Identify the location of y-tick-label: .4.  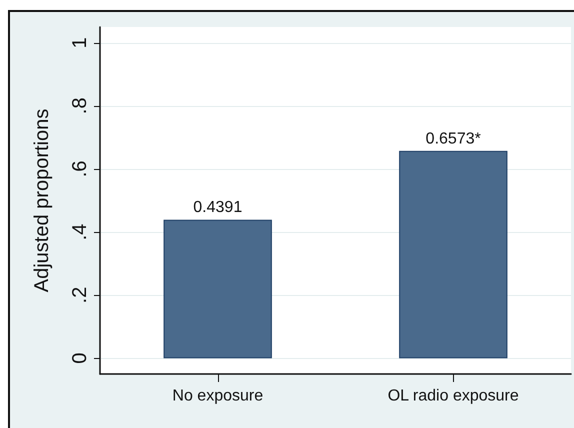
(80, 232).